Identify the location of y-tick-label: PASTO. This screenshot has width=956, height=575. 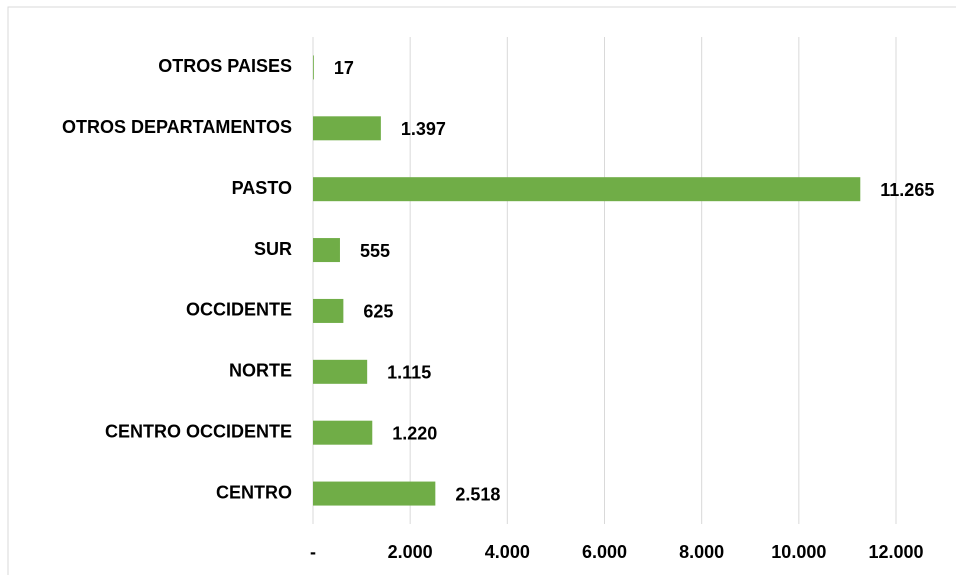
(262, 188).